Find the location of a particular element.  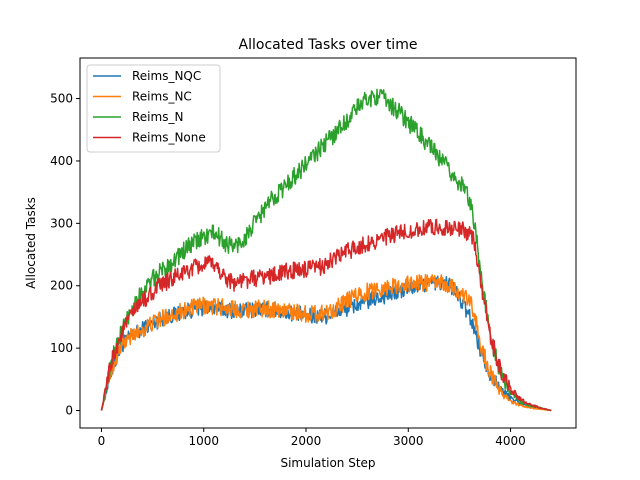

y-tick-label: 100 is located at coordinates (61, 348).